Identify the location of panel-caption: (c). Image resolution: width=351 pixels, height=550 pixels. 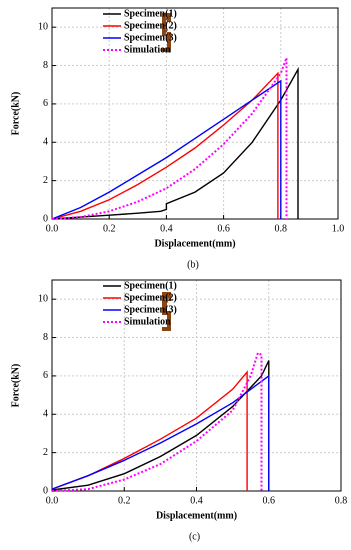
(194, 536).